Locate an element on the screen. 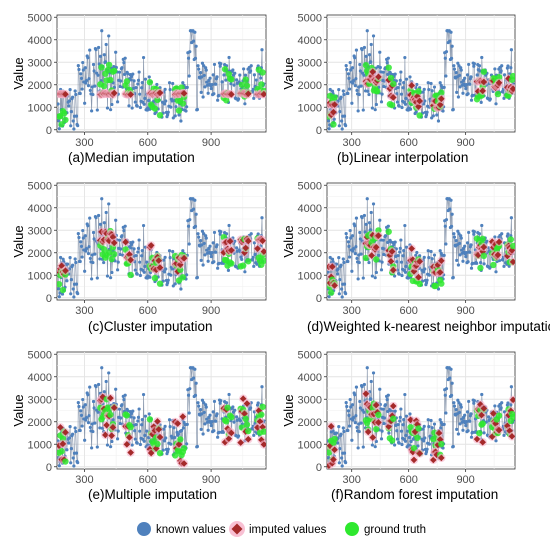 The image size is (550, 544). y-axis-title: Value is located at coordinates (288, 241).